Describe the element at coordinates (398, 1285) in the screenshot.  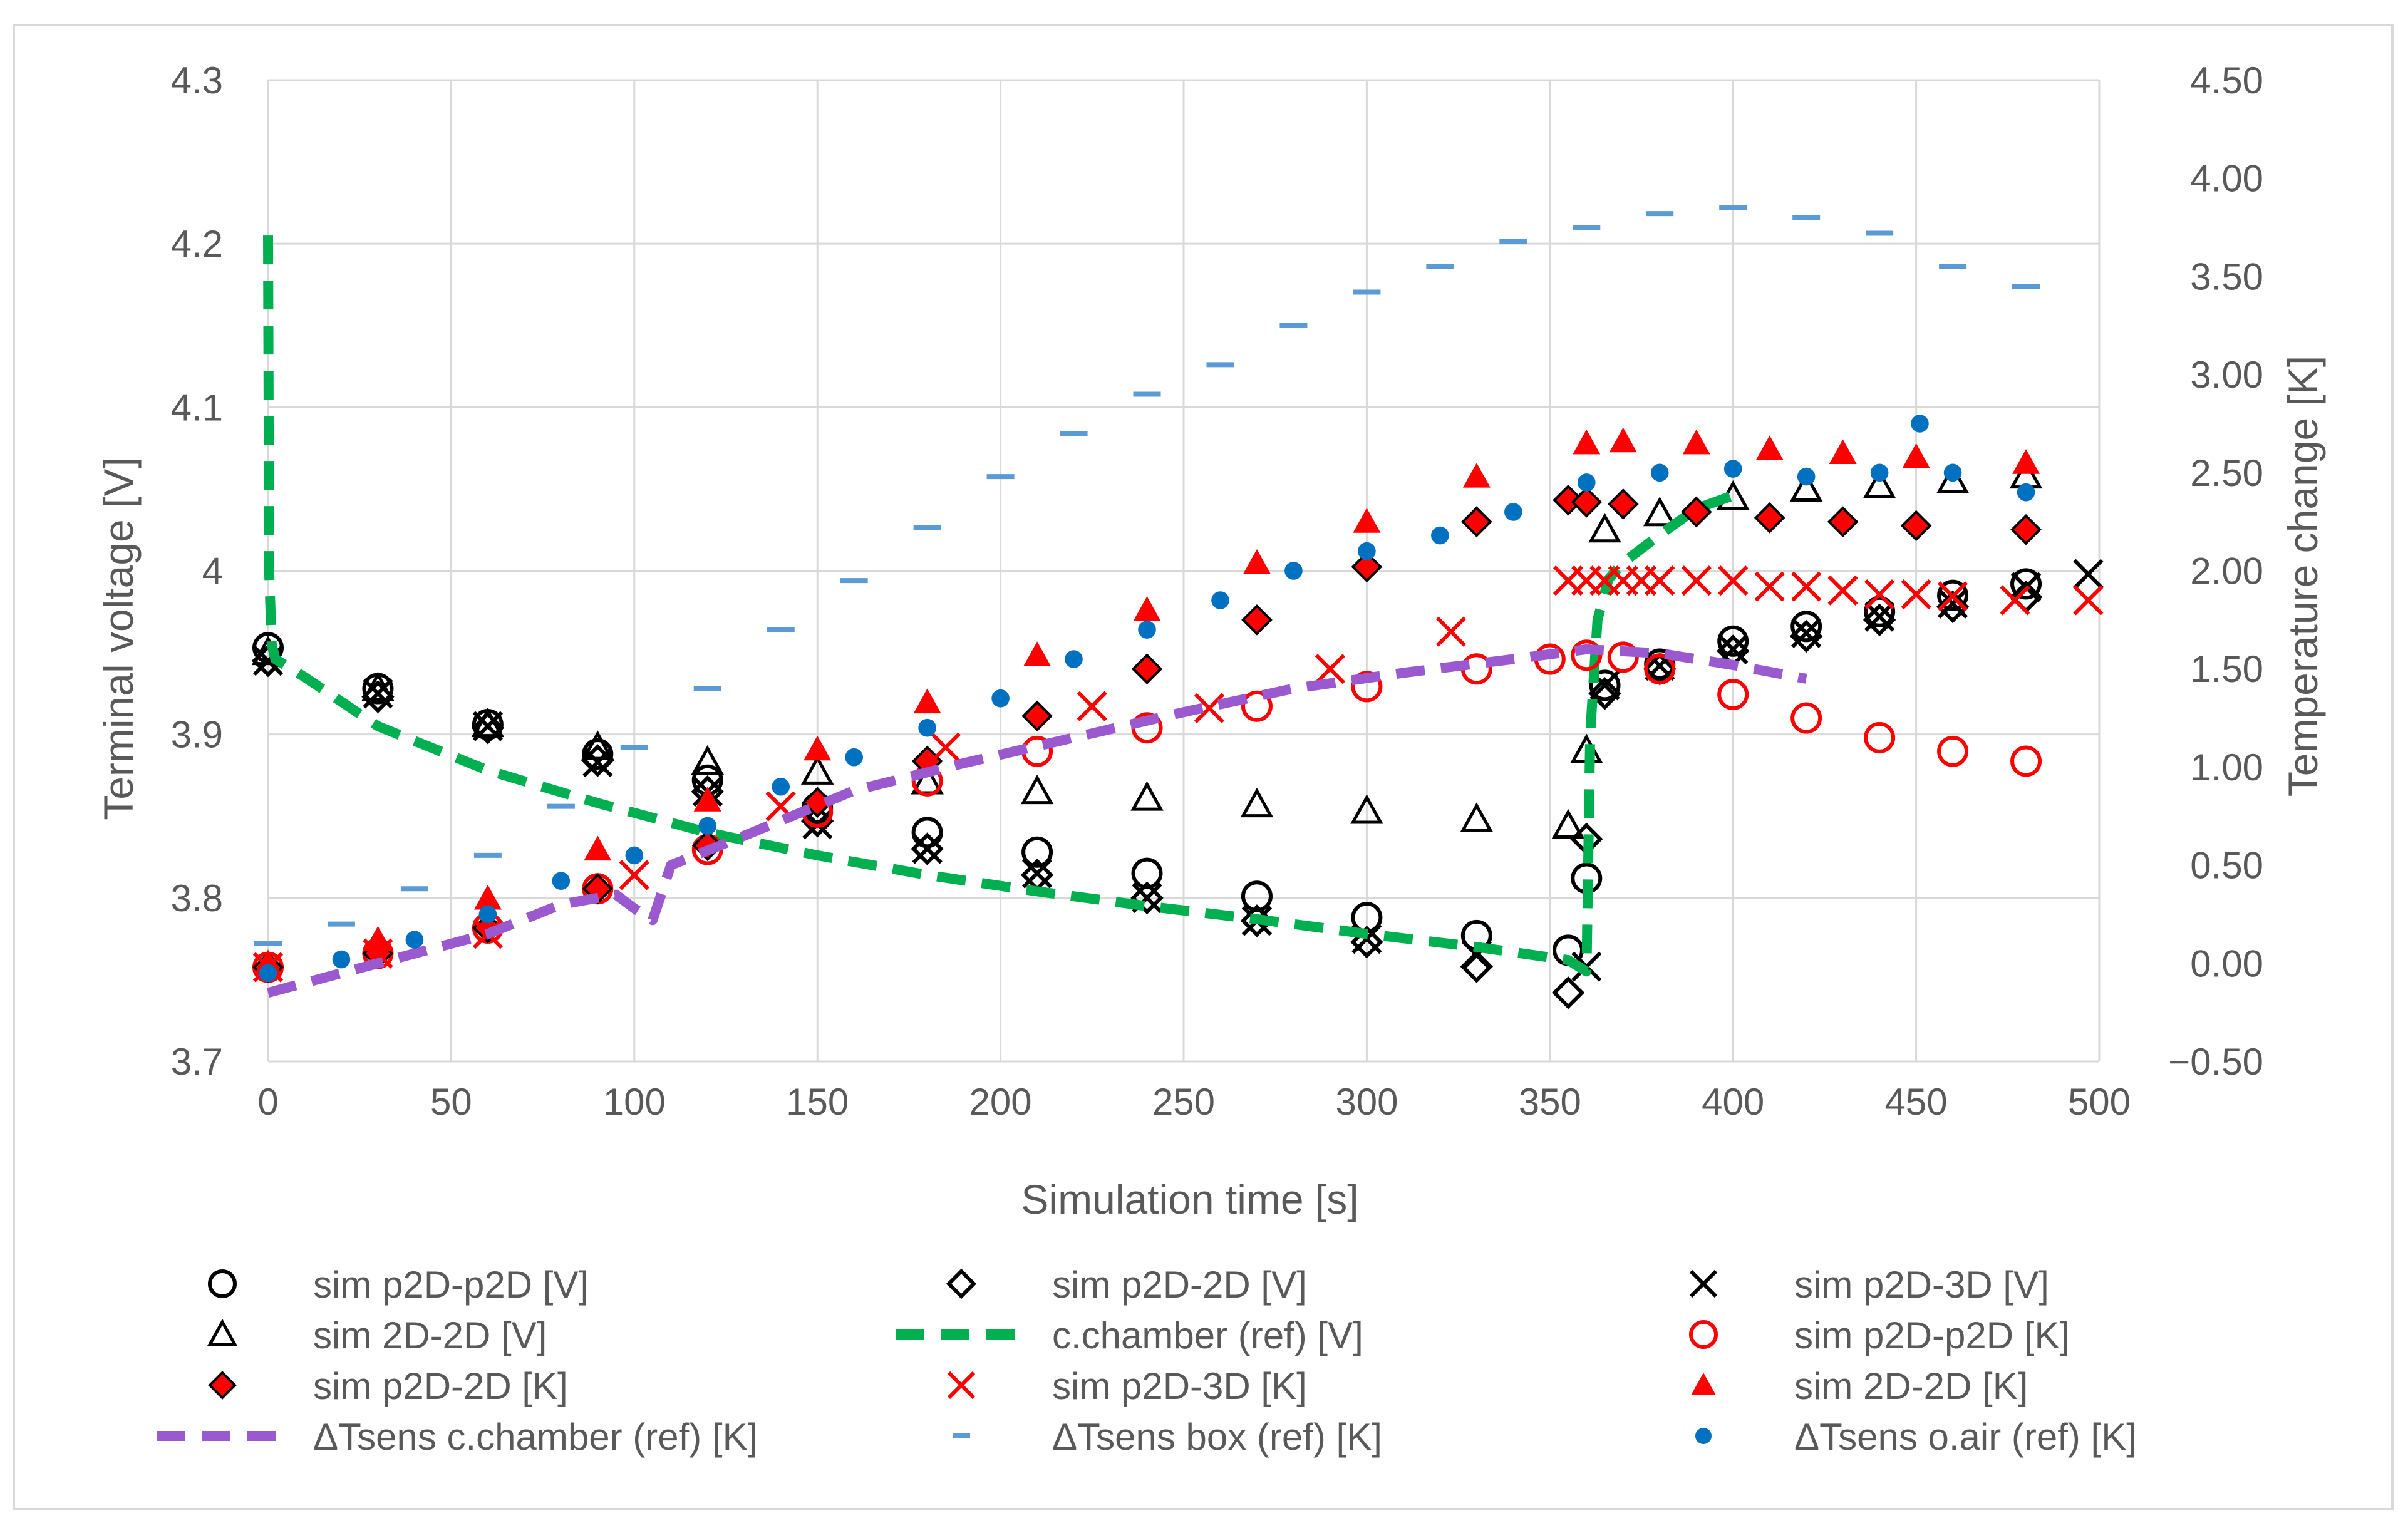
I see `legend-item: sim p2D-p2D [V]` at that location.